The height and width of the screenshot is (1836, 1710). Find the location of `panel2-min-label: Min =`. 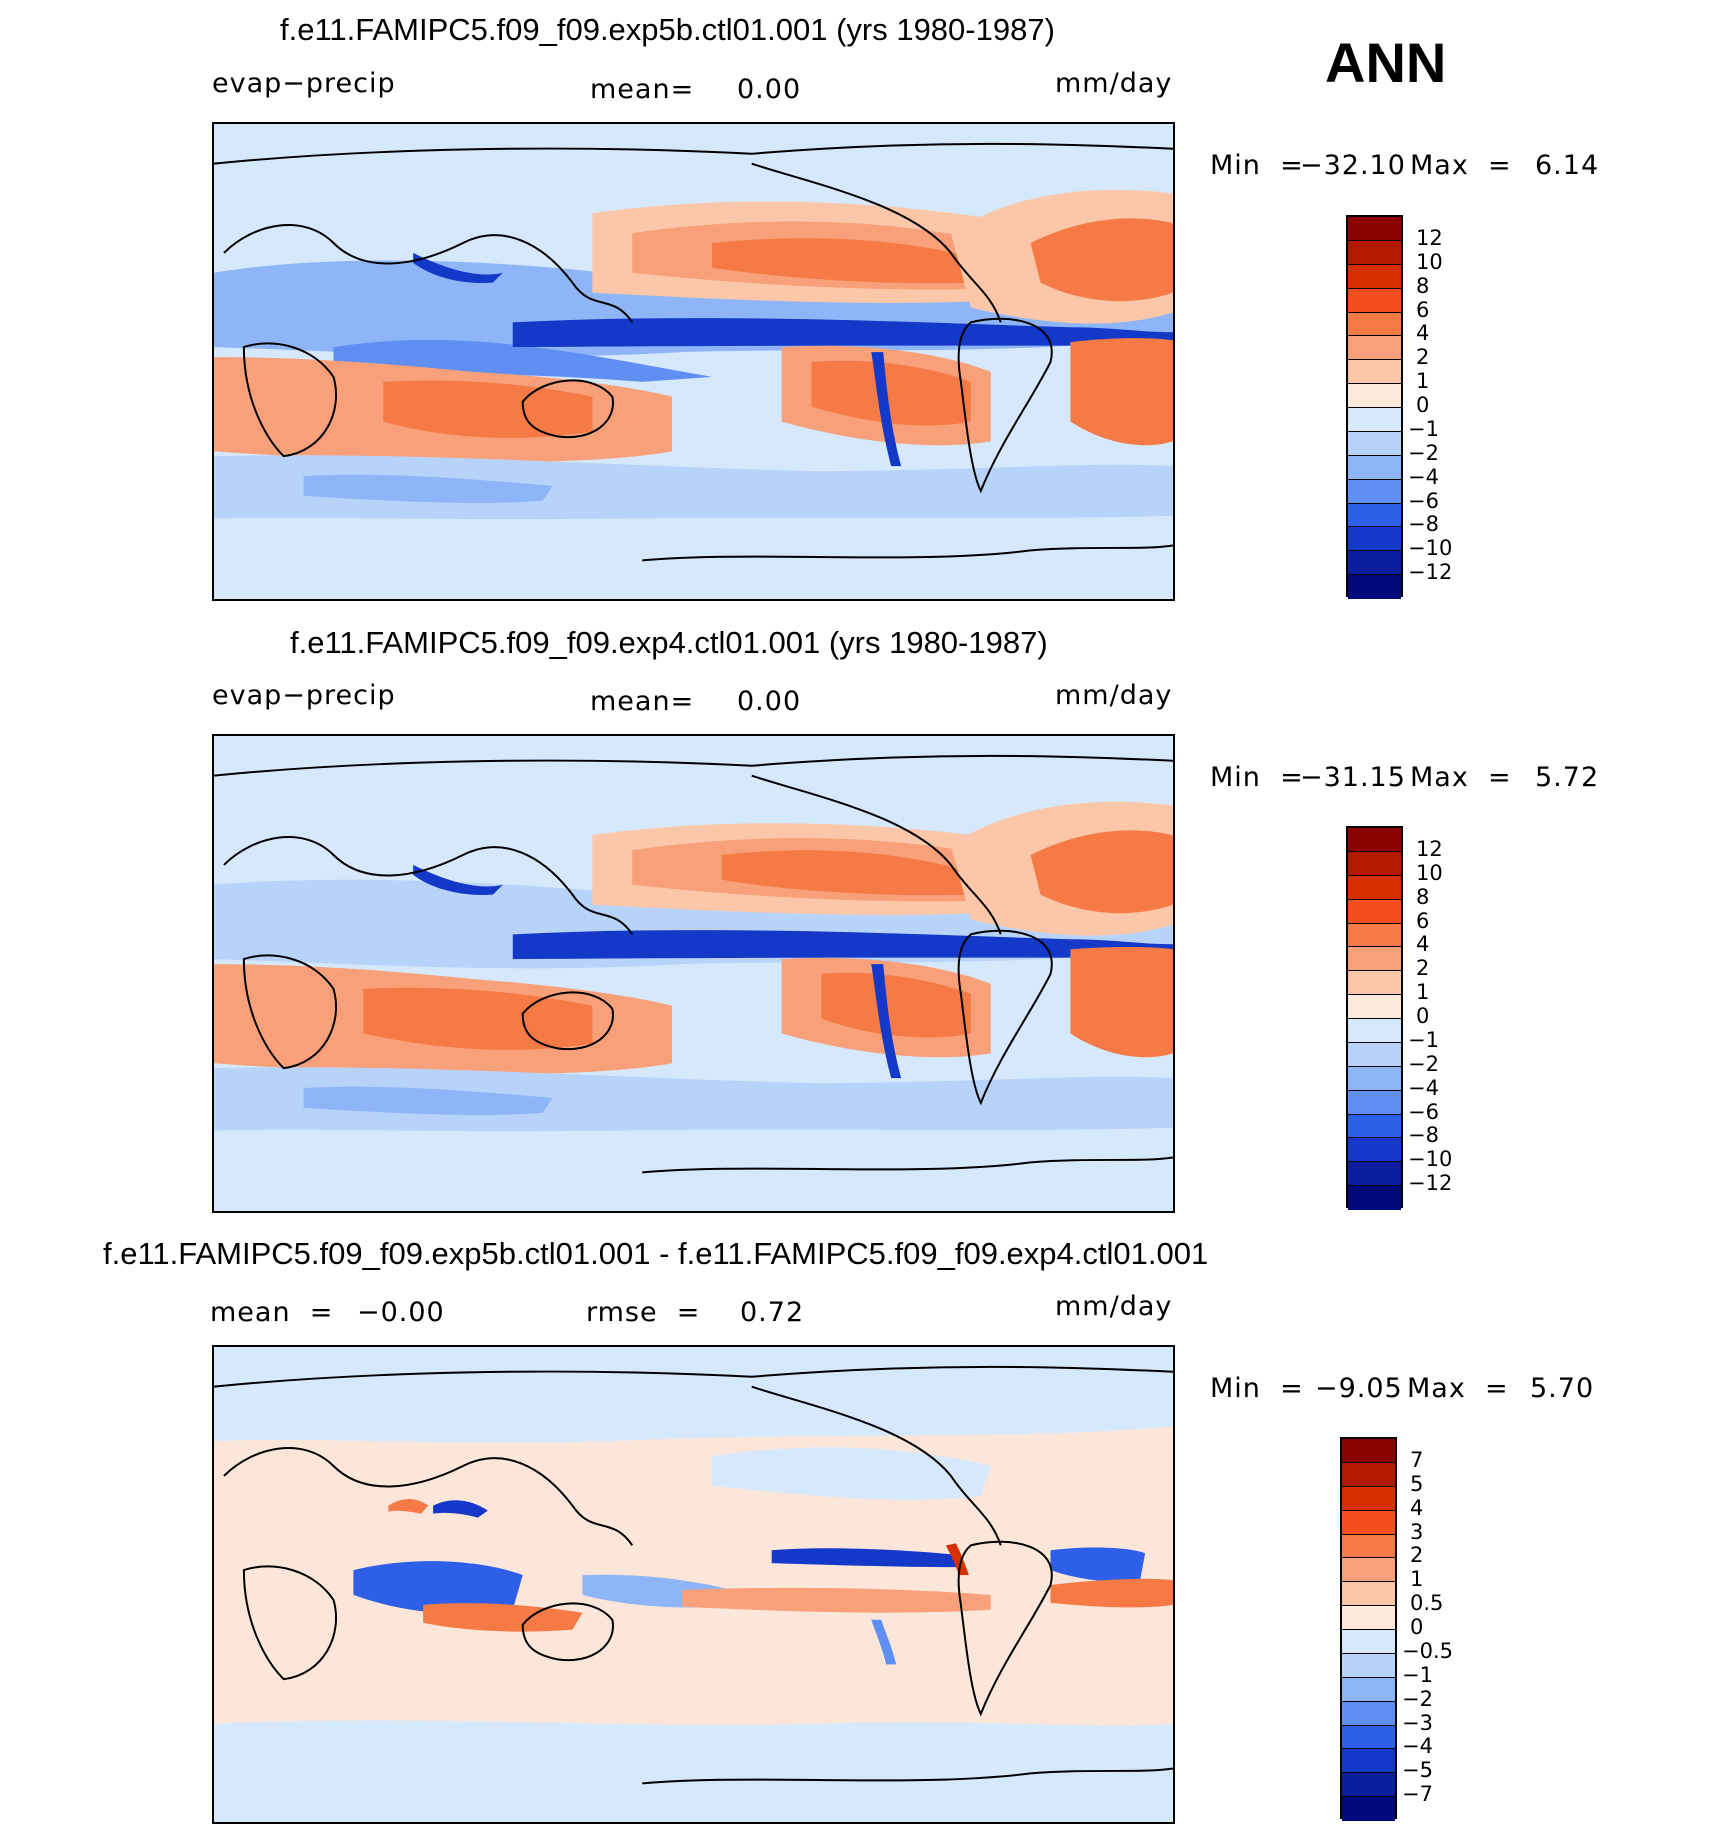

panel2-min-label: Min = is located at coordinates (1257, 777).